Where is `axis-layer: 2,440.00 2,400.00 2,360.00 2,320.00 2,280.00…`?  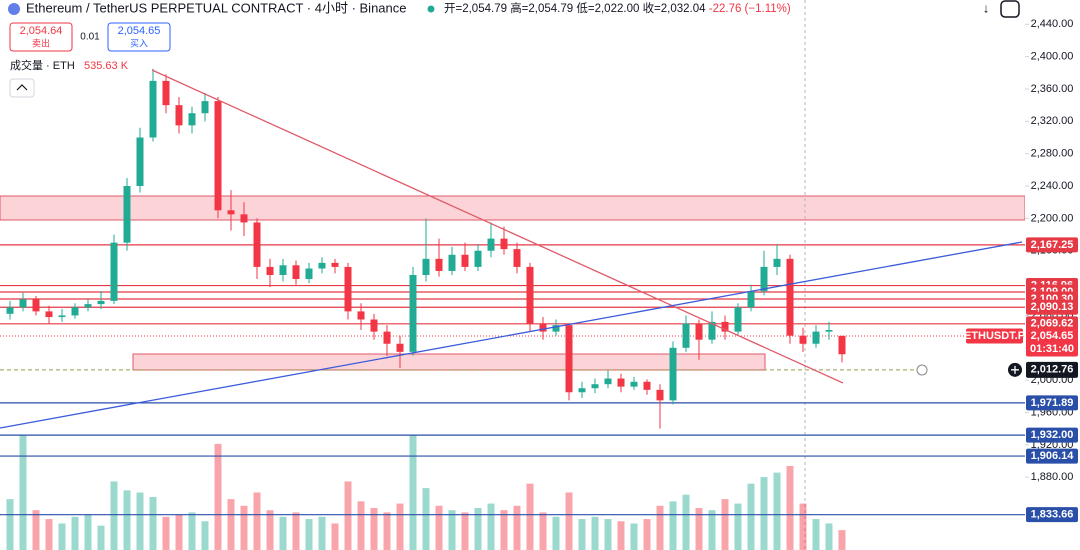 axis-layer: 2,440.00 2,400.00 2,360.00 2,320.00 2,280.00… is located at coordinates (1021, 270).